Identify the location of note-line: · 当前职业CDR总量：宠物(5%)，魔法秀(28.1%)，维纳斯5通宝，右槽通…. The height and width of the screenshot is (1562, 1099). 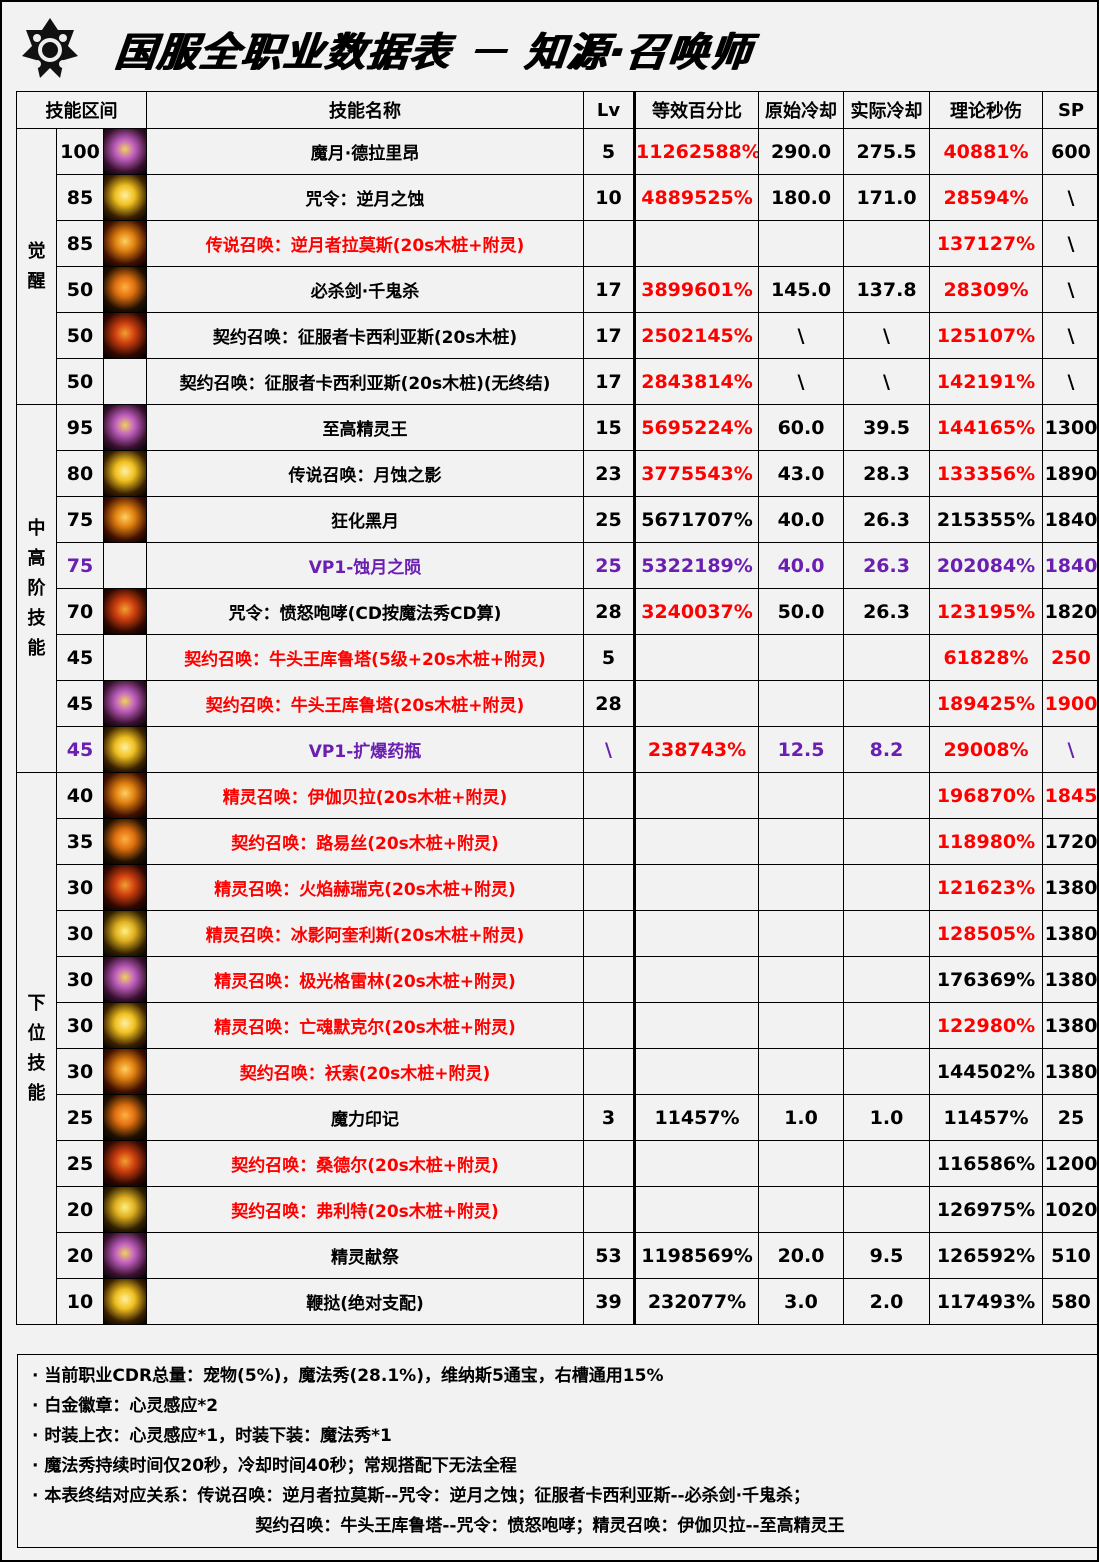
(348, 1376).